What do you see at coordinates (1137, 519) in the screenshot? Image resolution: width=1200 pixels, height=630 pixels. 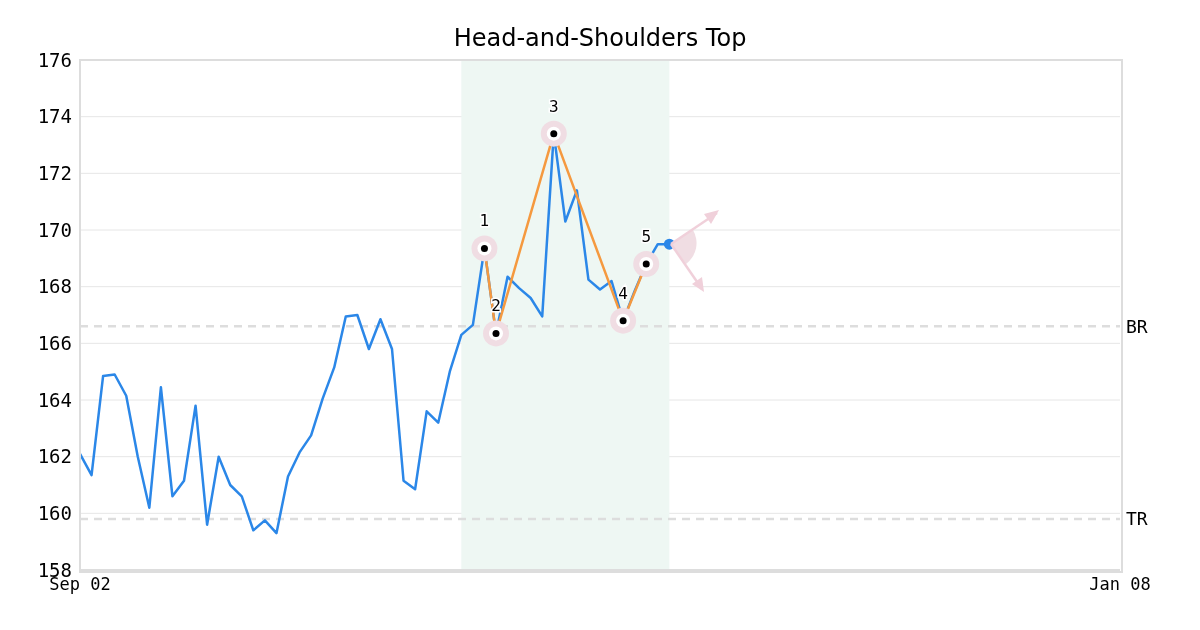 I see `ref-line-label: TR` at bounding box center [1137, 519].